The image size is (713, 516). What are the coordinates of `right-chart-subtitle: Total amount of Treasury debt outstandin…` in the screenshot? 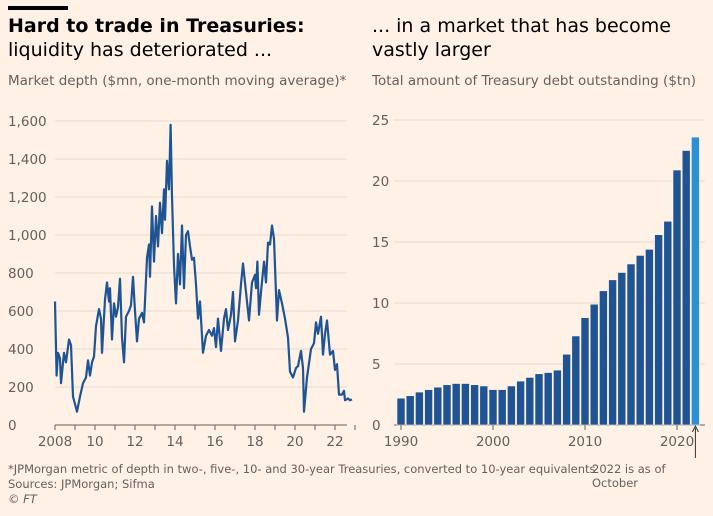 It's located at (534, 81).